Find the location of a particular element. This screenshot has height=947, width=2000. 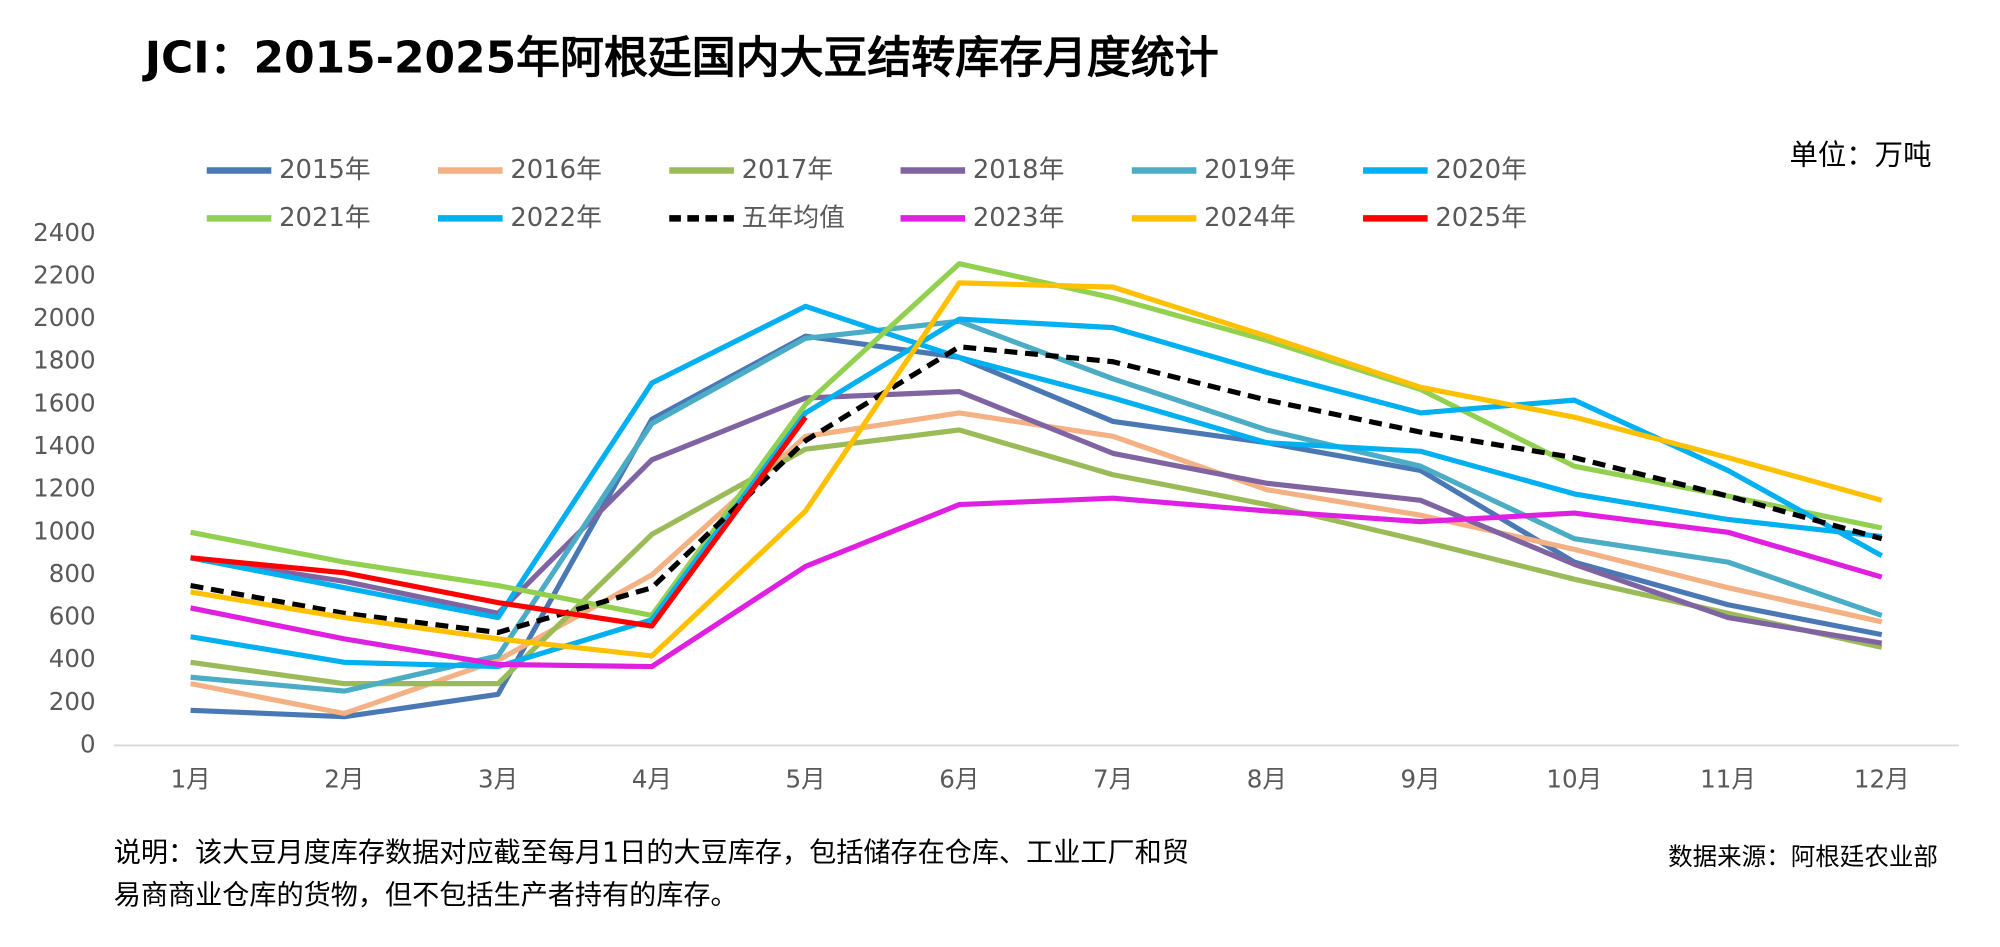

source: 数据来源：阿根廷农业部 is located at coordinates (1803, 856).